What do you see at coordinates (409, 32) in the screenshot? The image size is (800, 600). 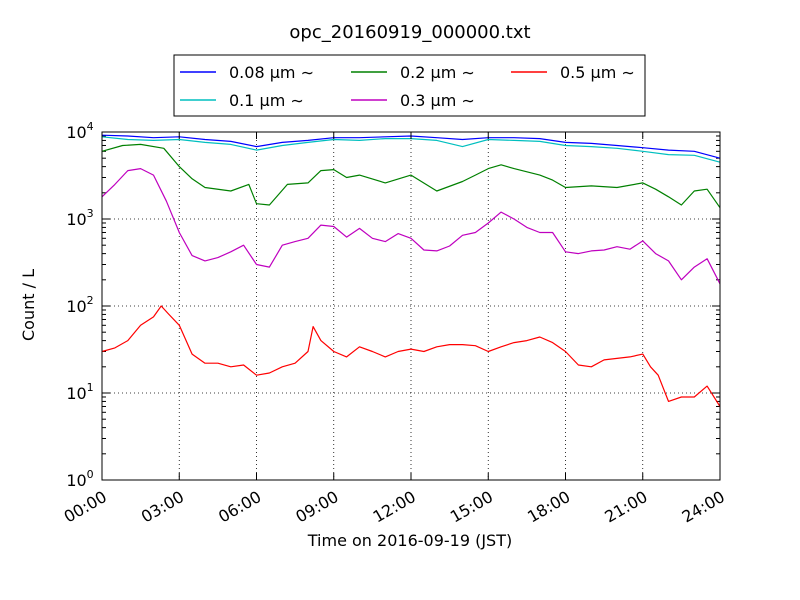 I see `chart-title: opc_20160919_000000.txt` at bounding box center [409, 32].